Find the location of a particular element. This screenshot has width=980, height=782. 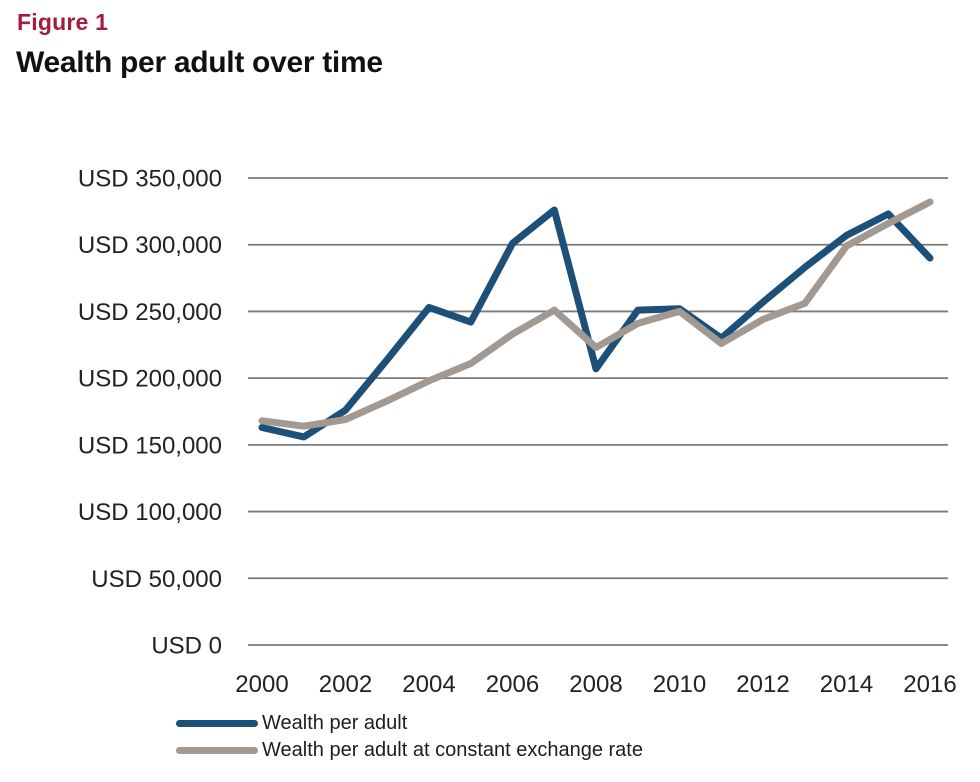

y-axis-tick-label: USD 100,000 is located at coordinates (150, 512).